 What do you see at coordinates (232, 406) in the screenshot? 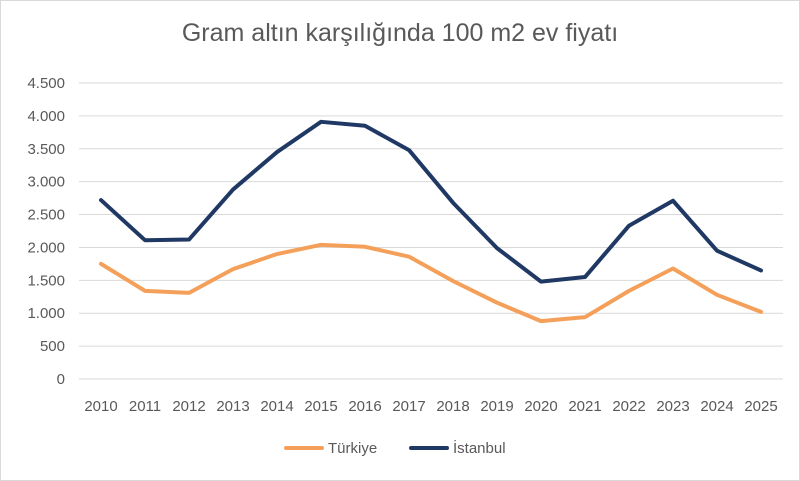
I see `x-tick-label: 2013` at bounding box center [232, 406].